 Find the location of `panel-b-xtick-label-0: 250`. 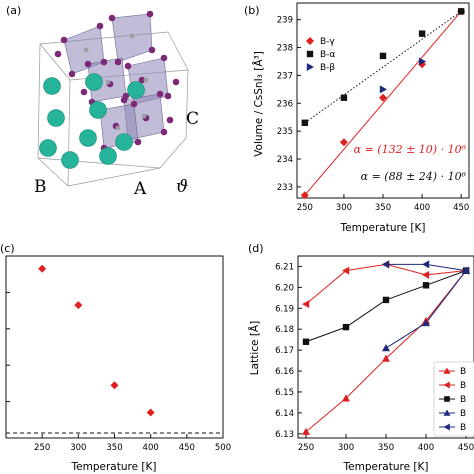

panel-b-xtick-label-0: 250 is located at coordinates (305, 208).